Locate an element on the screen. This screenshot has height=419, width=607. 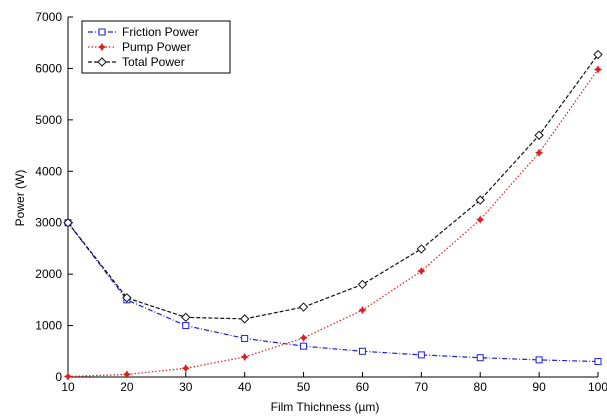
y-tick-label: 0 is located at coordinates (58, 377).